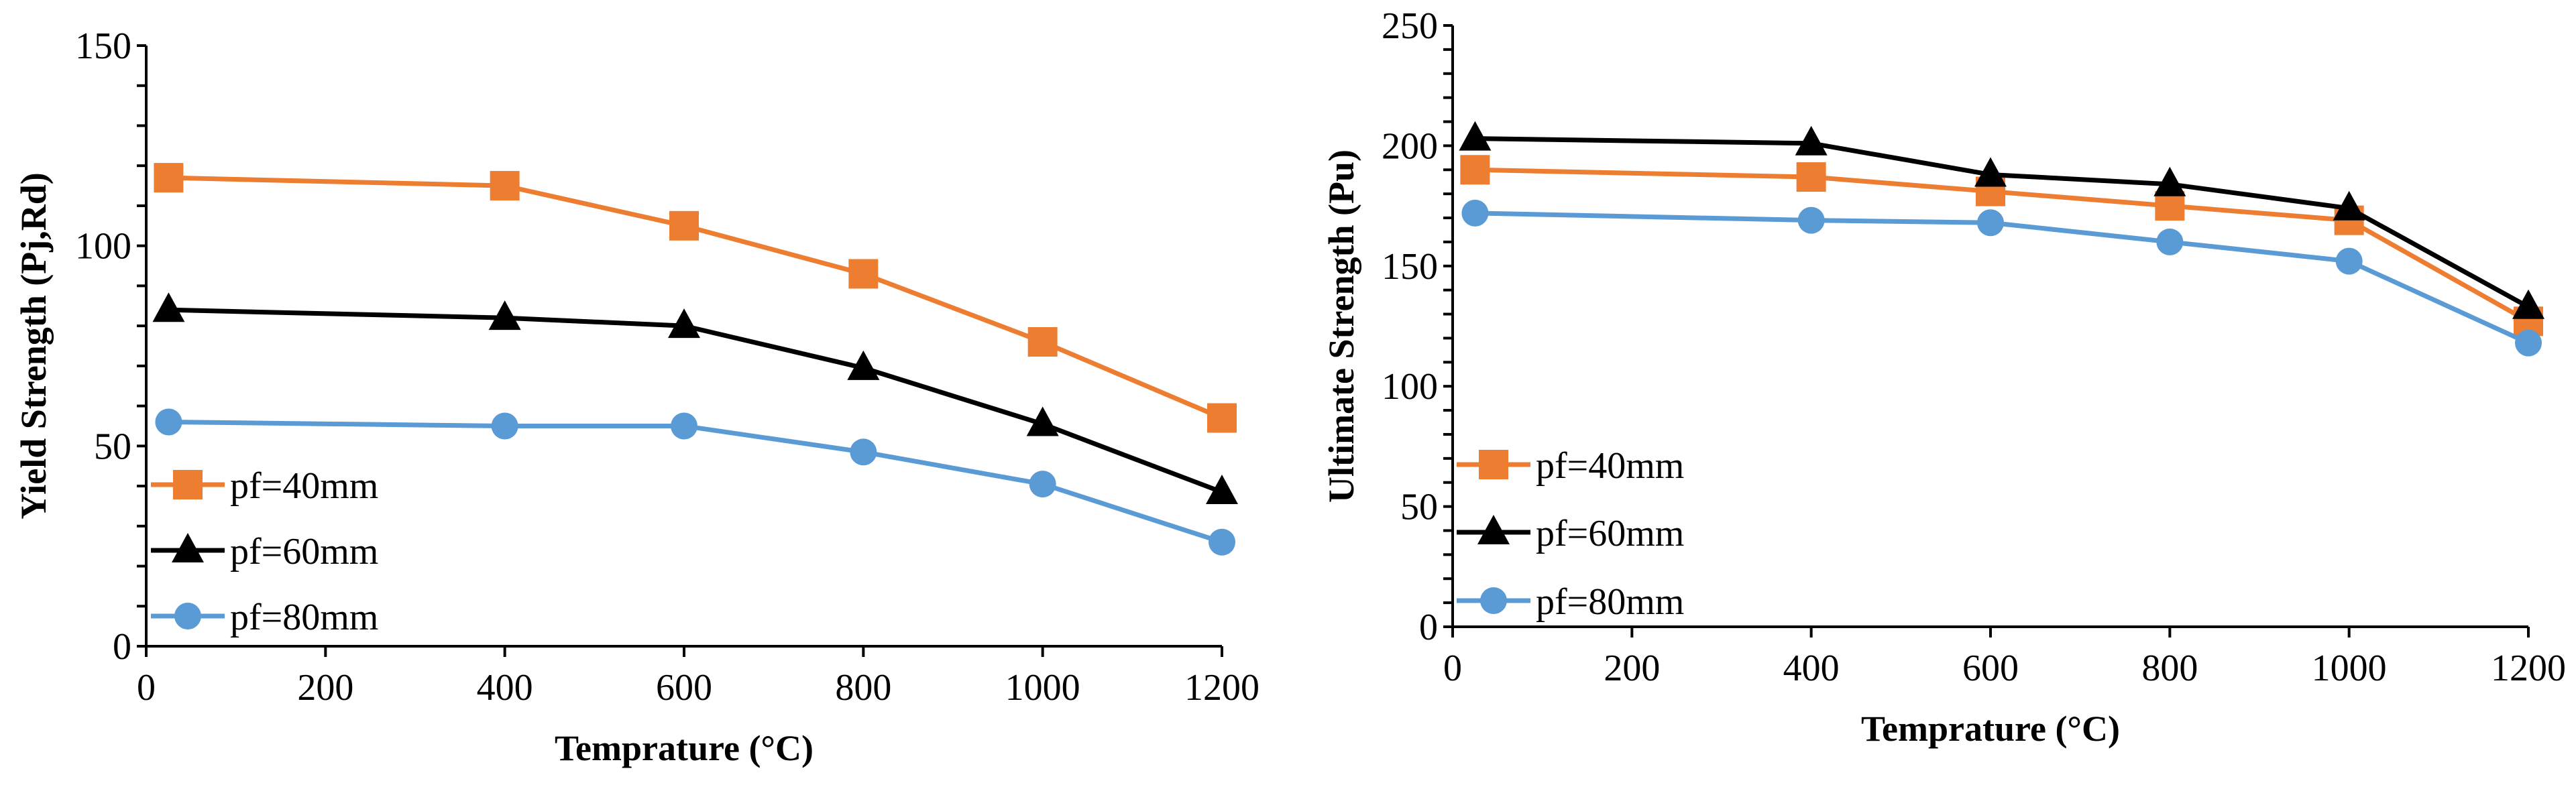 The height and width of the screenshot is (787, 2576). Describe the element at coordinates (1341, 326) in the screenshot. I see `y-axis-title: Ultimate Strength (Pu)` at that location.